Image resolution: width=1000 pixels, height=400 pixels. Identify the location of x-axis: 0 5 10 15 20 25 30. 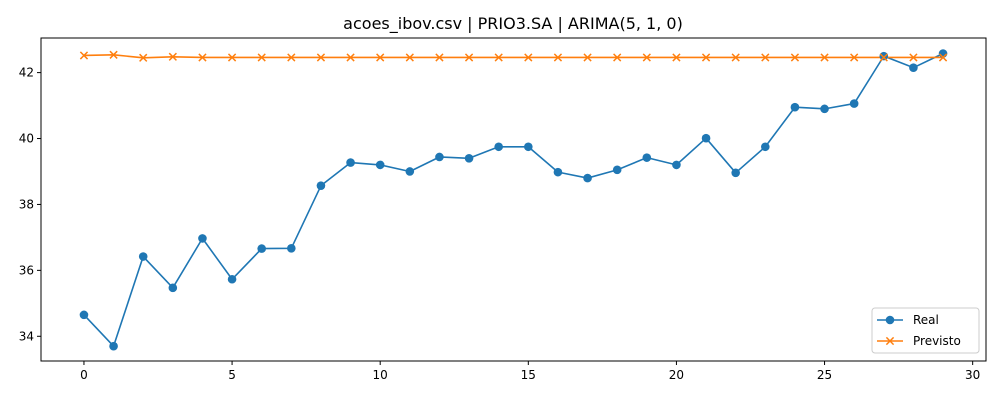
(530, 371).